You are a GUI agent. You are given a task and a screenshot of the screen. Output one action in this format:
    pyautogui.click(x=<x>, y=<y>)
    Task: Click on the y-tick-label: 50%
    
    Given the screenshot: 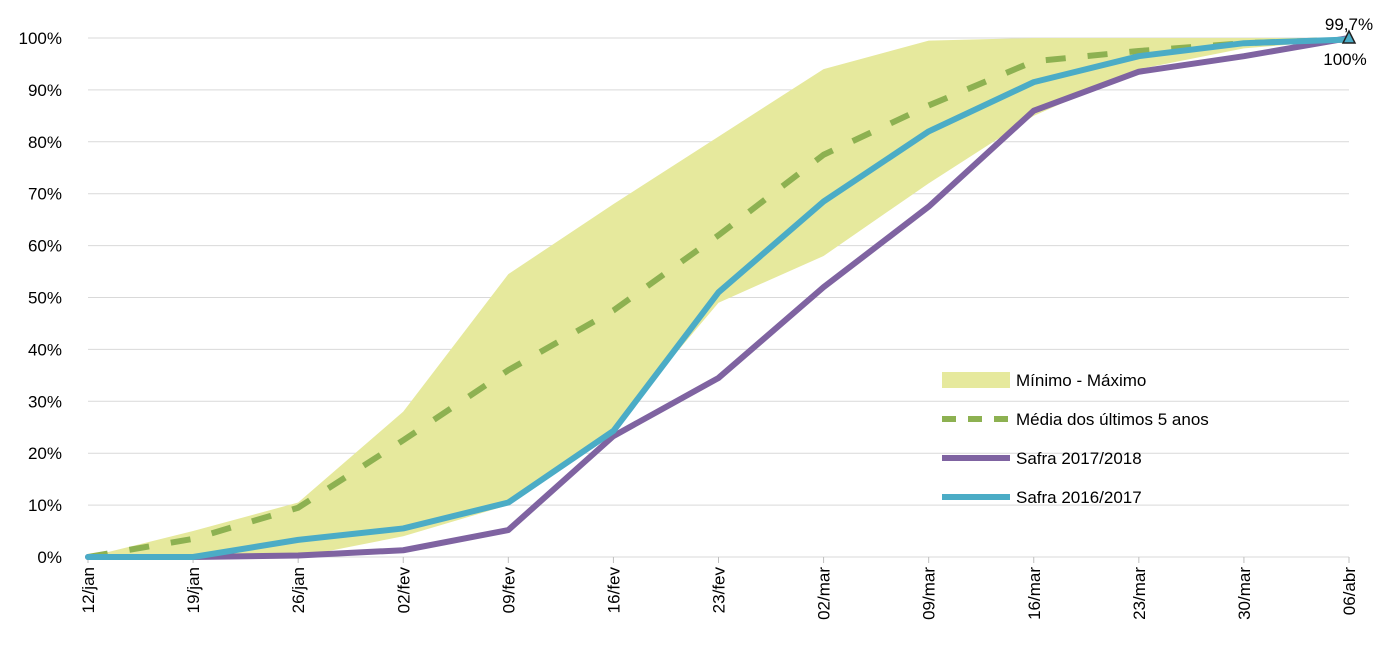 What is the action you would take?
    pyautogui.click(x=45, y=298)
    